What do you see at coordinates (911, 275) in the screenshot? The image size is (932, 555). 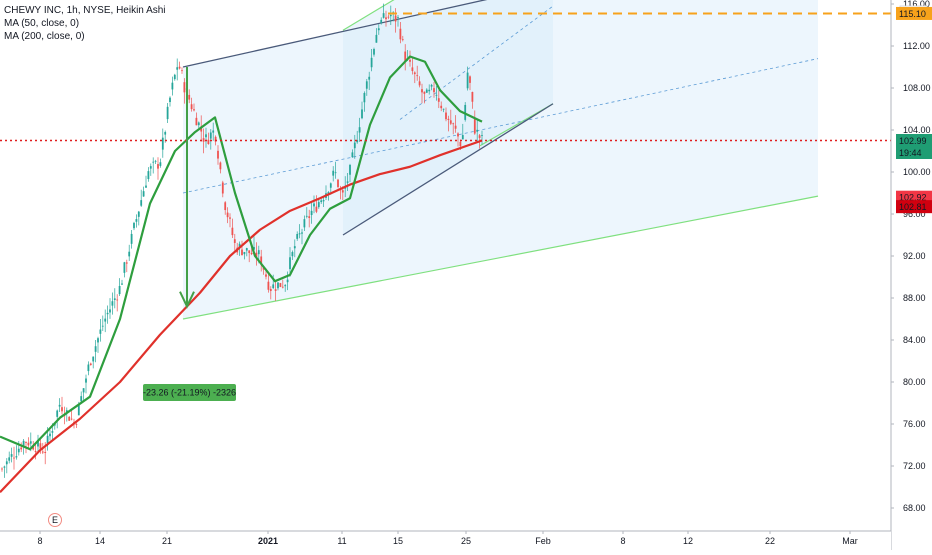 I see `price-axis` at bounding box center [911, 275].